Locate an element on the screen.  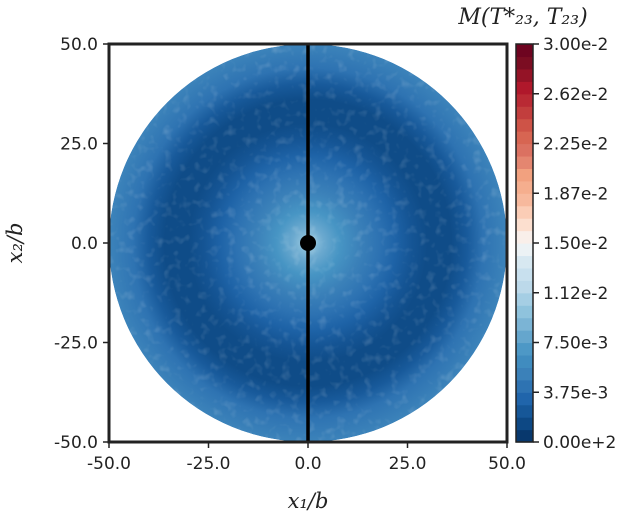
core-marker is located at coordinates (308, 243).